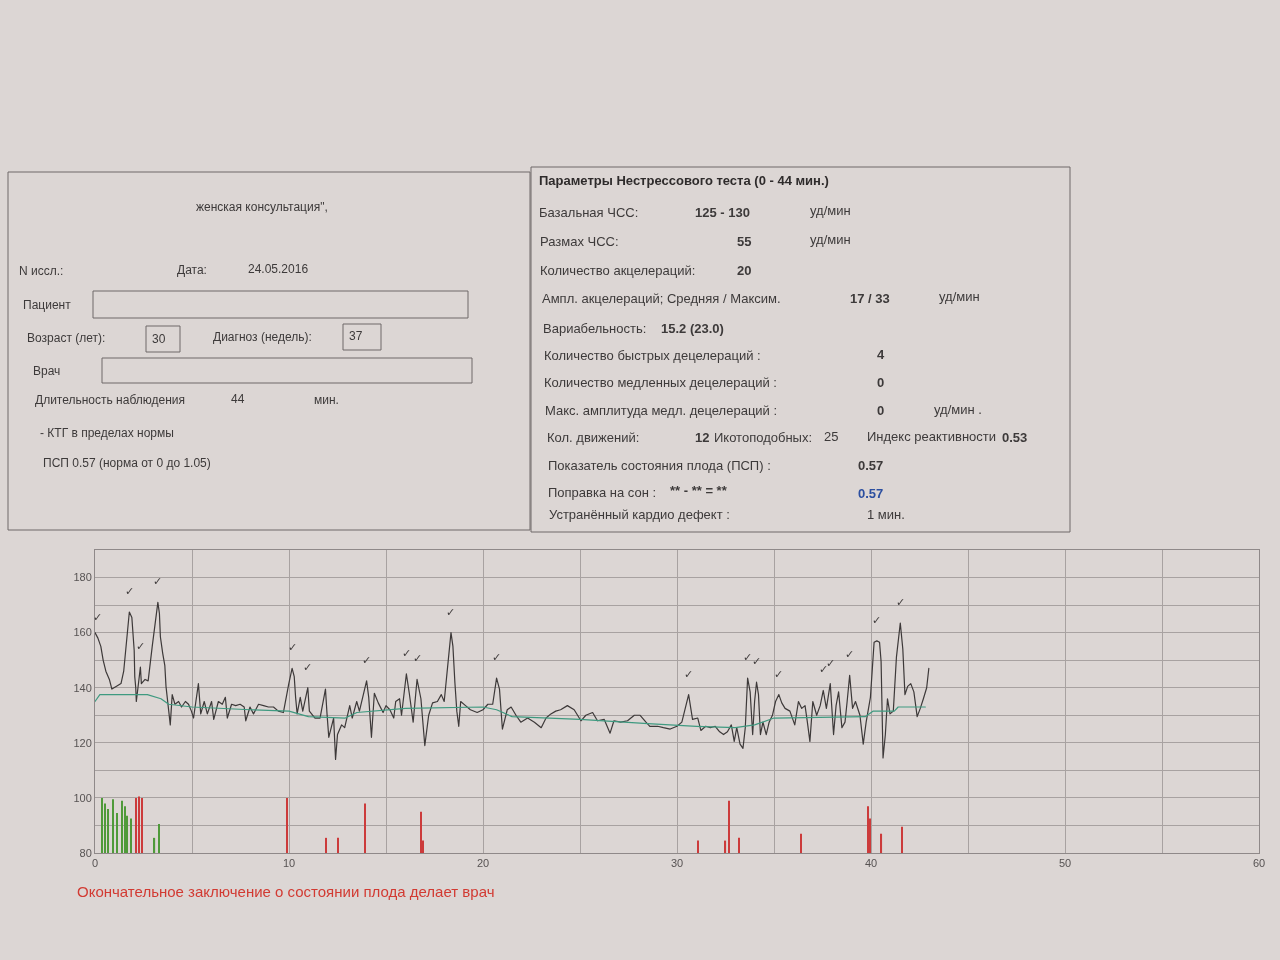 This screenshot has width=1280, height=960. Describe the element at coordinates (127, 463) in the screenshot. I see `text: ПСП 0.57 (норма от 0 до 1.05)` at that location.